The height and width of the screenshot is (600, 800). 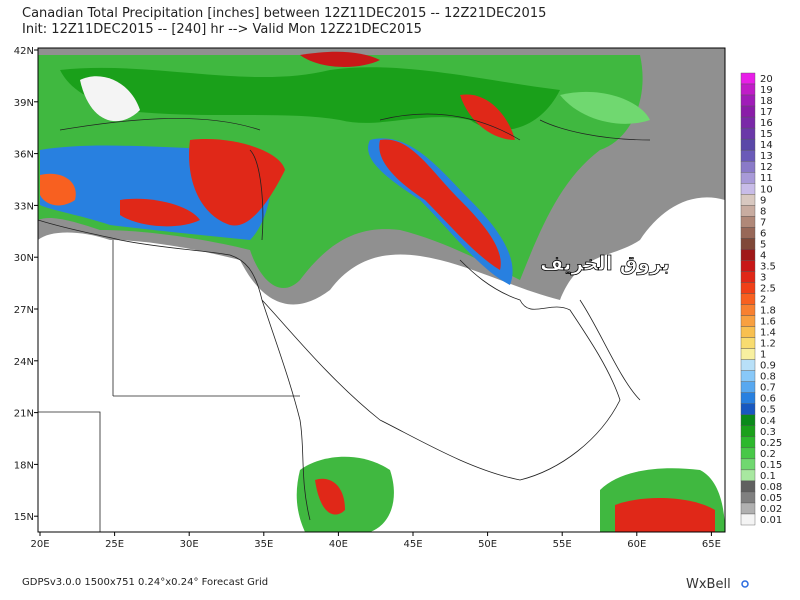 What do you see at coordinates (766, 167) in the screenshot?
I see `colorbar-label: 12` at bounding box center [766, 167].